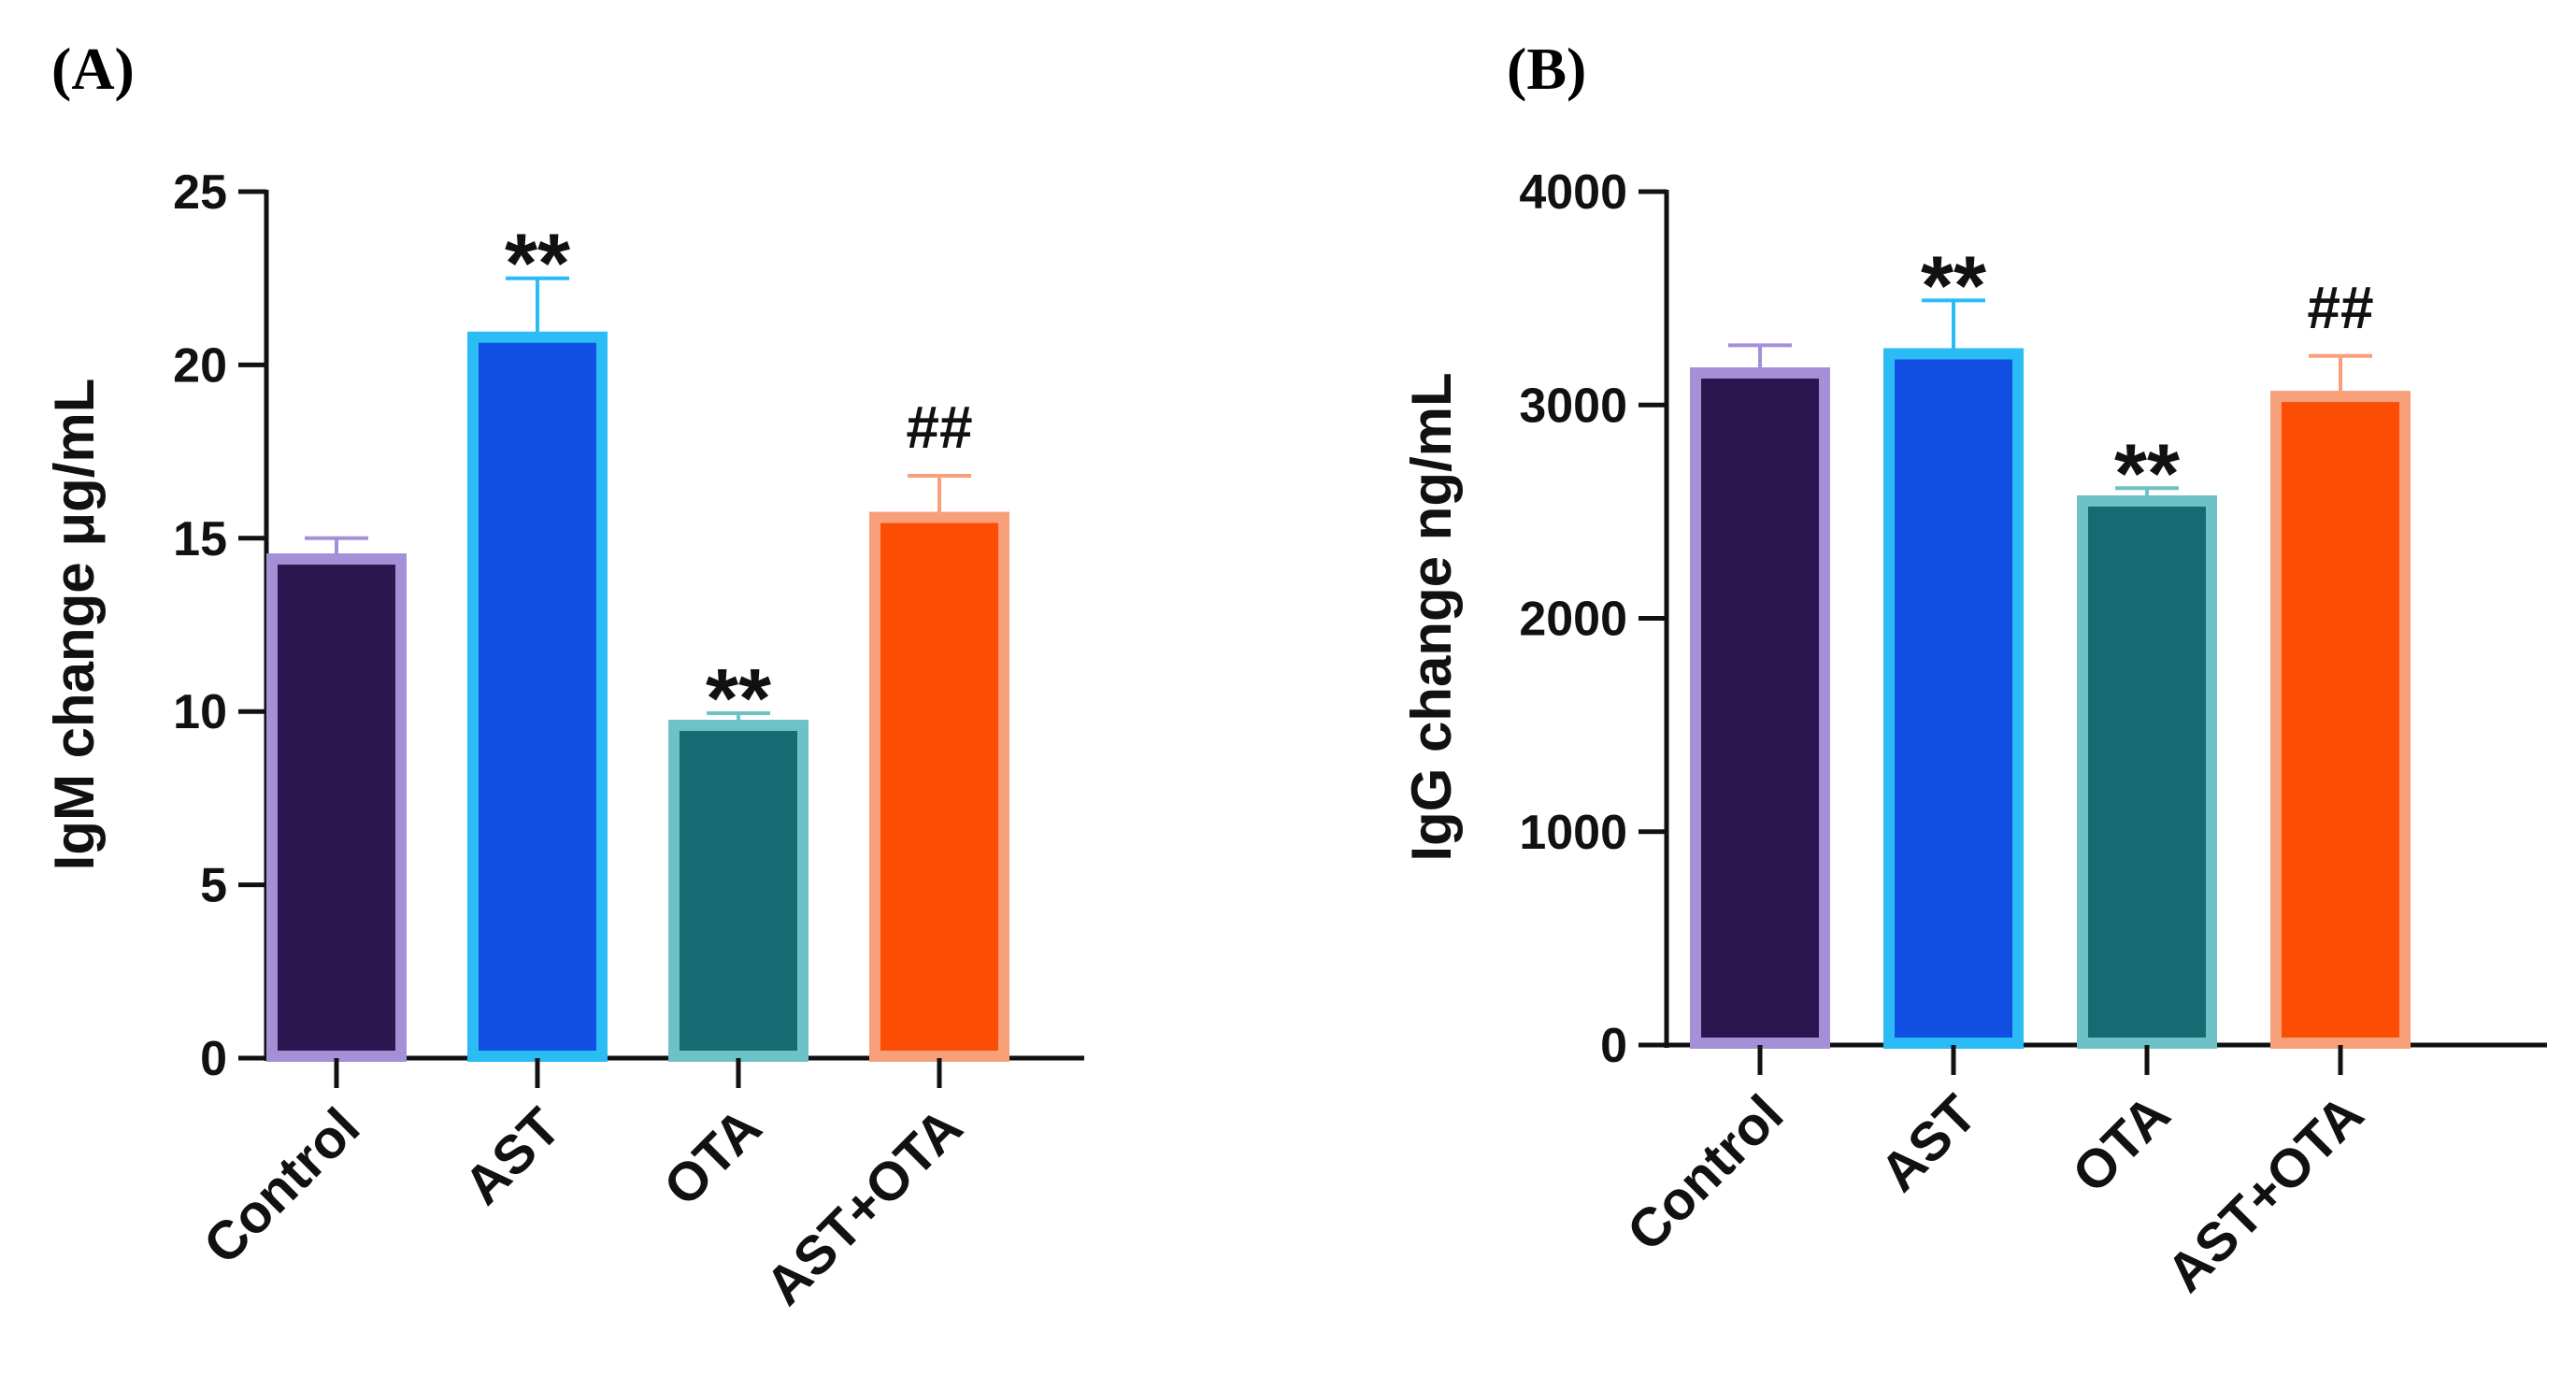  Describe the element at coordinates (93, 69) in the screenshot. I see `panel-label: (A)` at that location.